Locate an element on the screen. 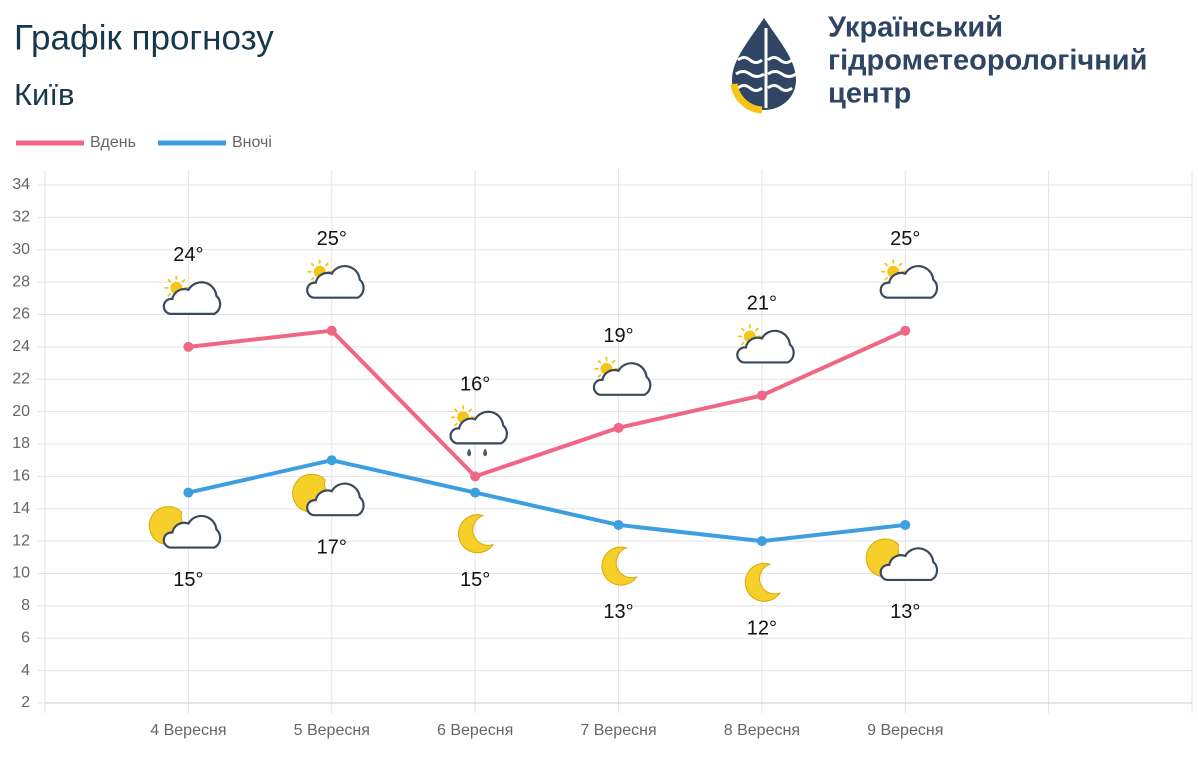 This screenshot has width=1198, height=773. y-tick-label: 22 is located at coordinates (21, 378).